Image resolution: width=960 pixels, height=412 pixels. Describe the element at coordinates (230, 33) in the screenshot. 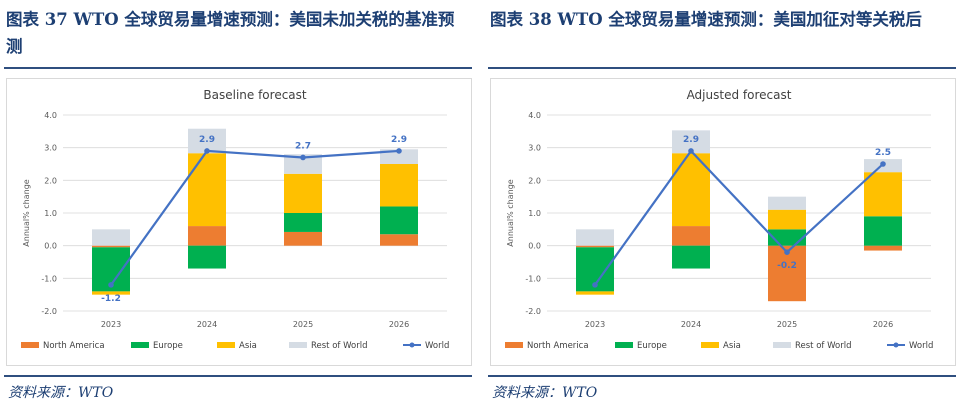

I see `figure-title: 图表 37 WTO 全球贸易量增速预测：美国未加关税的基准预测` at that location.